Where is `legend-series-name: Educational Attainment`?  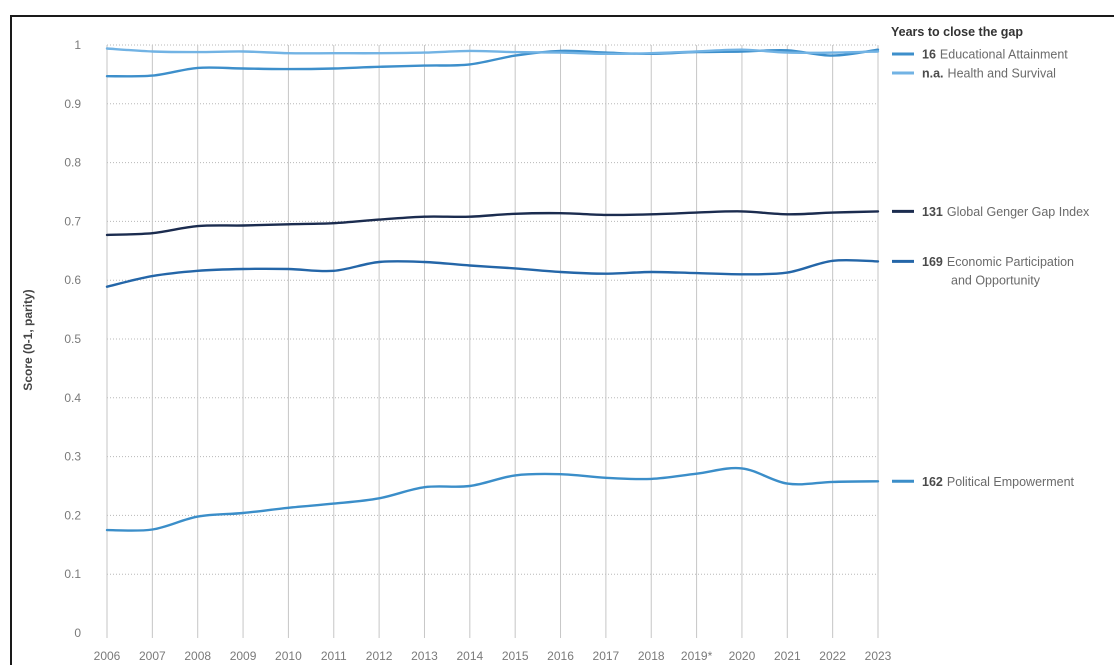 legend-series-name: Educational Attainment is located at coordinates (1004, 55).